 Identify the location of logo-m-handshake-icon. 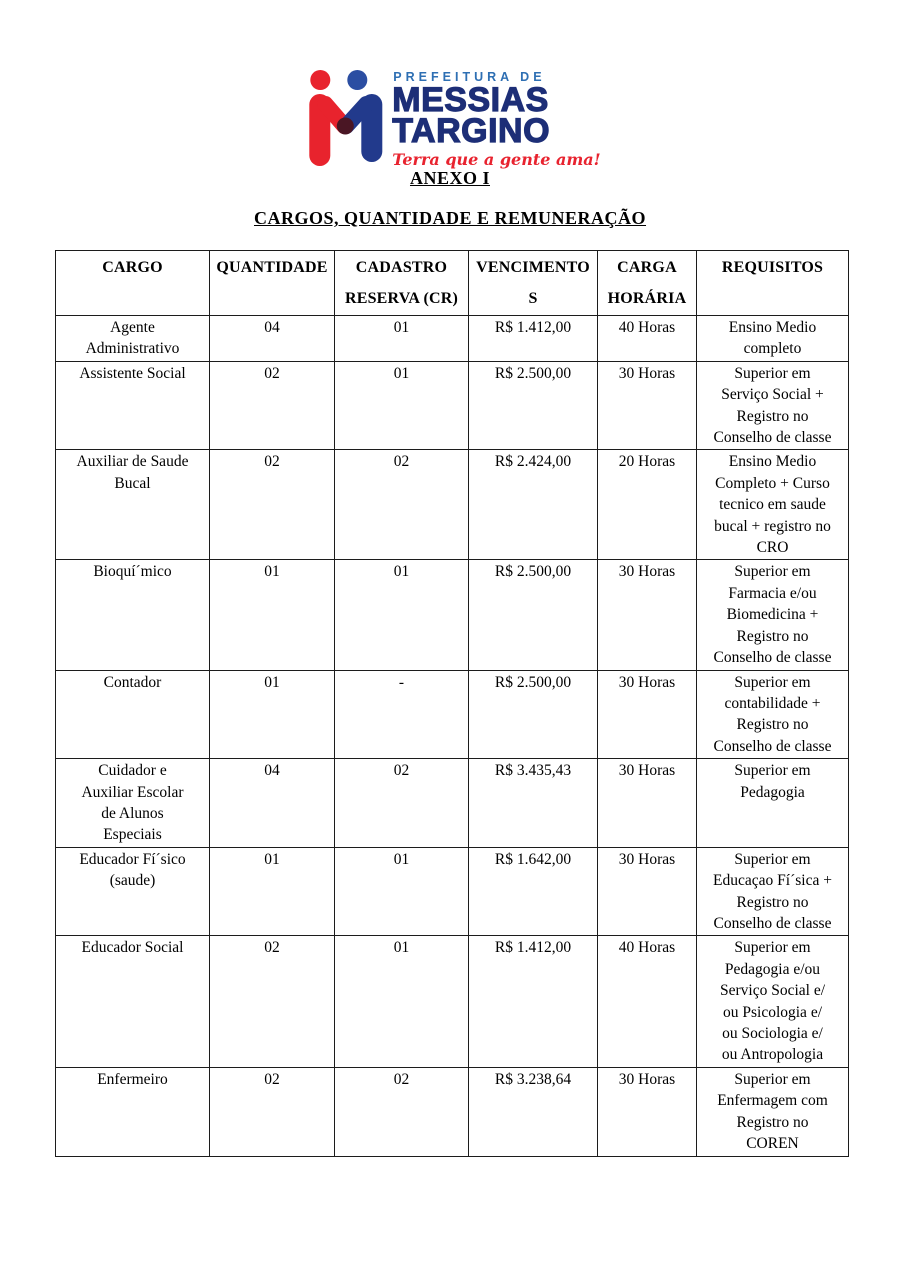
(346, 118).